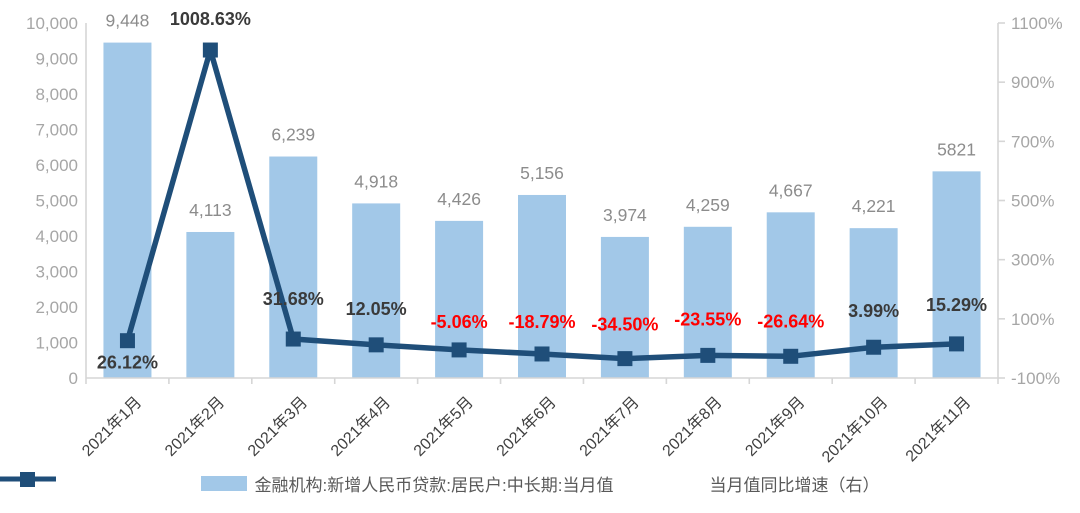 This screenshot has width=1080, height=513. Describe the element at coordinates (1032, 201) in the screenshot. I see `right-axis-tick-label: 500%` at that location.